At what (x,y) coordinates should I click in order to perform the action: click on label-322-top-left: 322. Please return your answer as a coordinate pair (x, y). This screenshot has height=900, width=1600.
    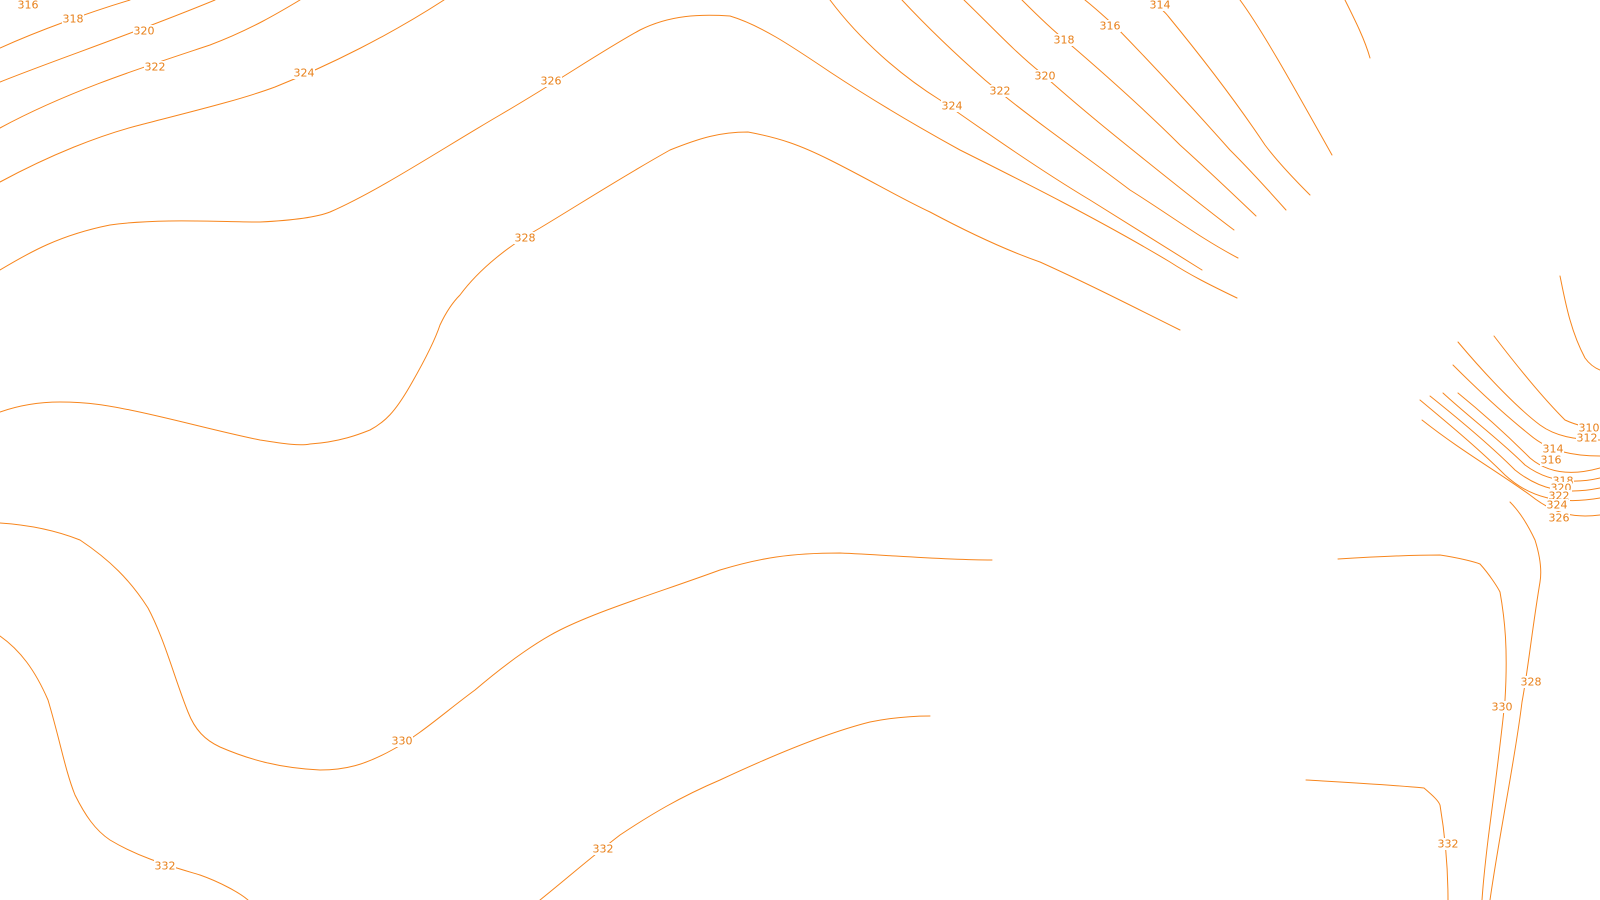
    Looking at the image, I should click on (155, 67).